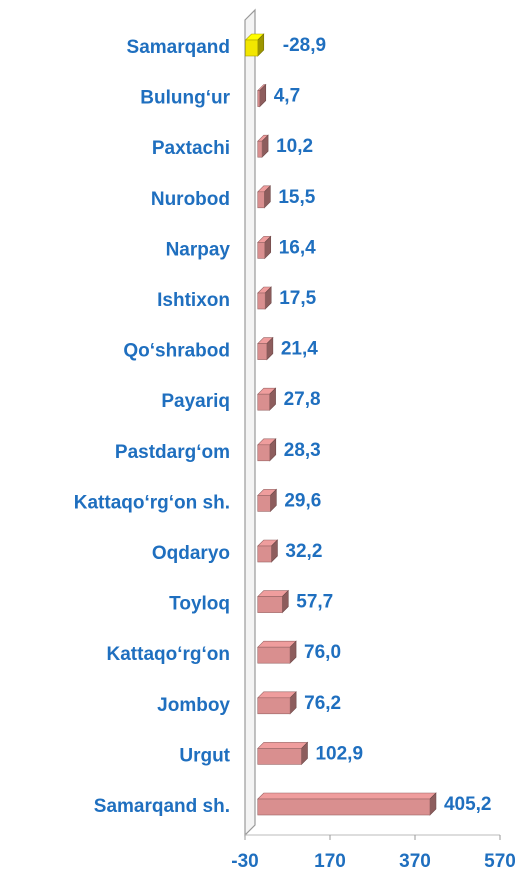 The image size is (515, 881). What do you see at coordinates (185, 98) in the screenshot?
I see `category-label: Bulung‘ur` at bounding box center [185, 98].